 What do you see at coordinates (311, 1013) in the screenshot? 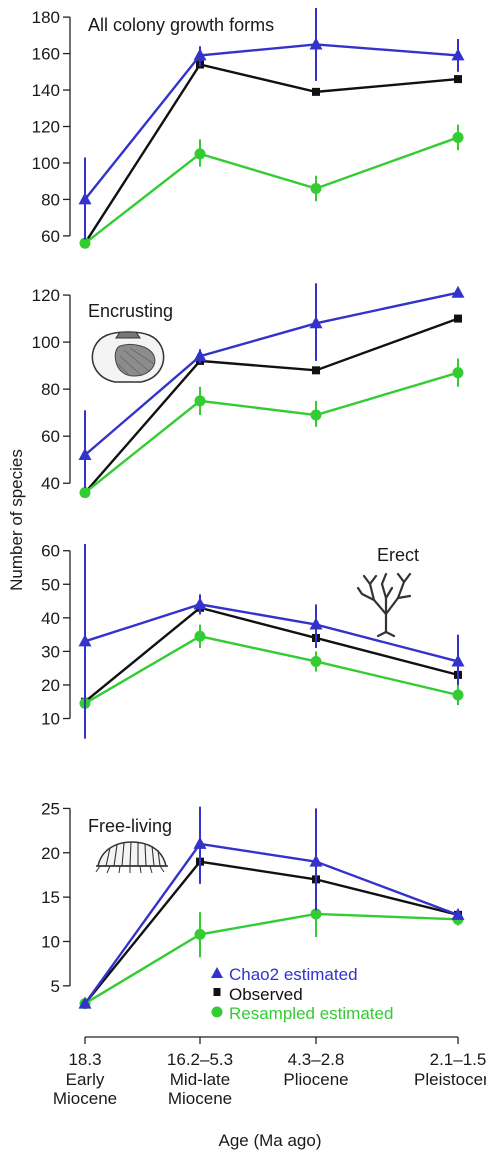
I see `legend-label: Resampled estimated` at bounding box center [311, 1013].